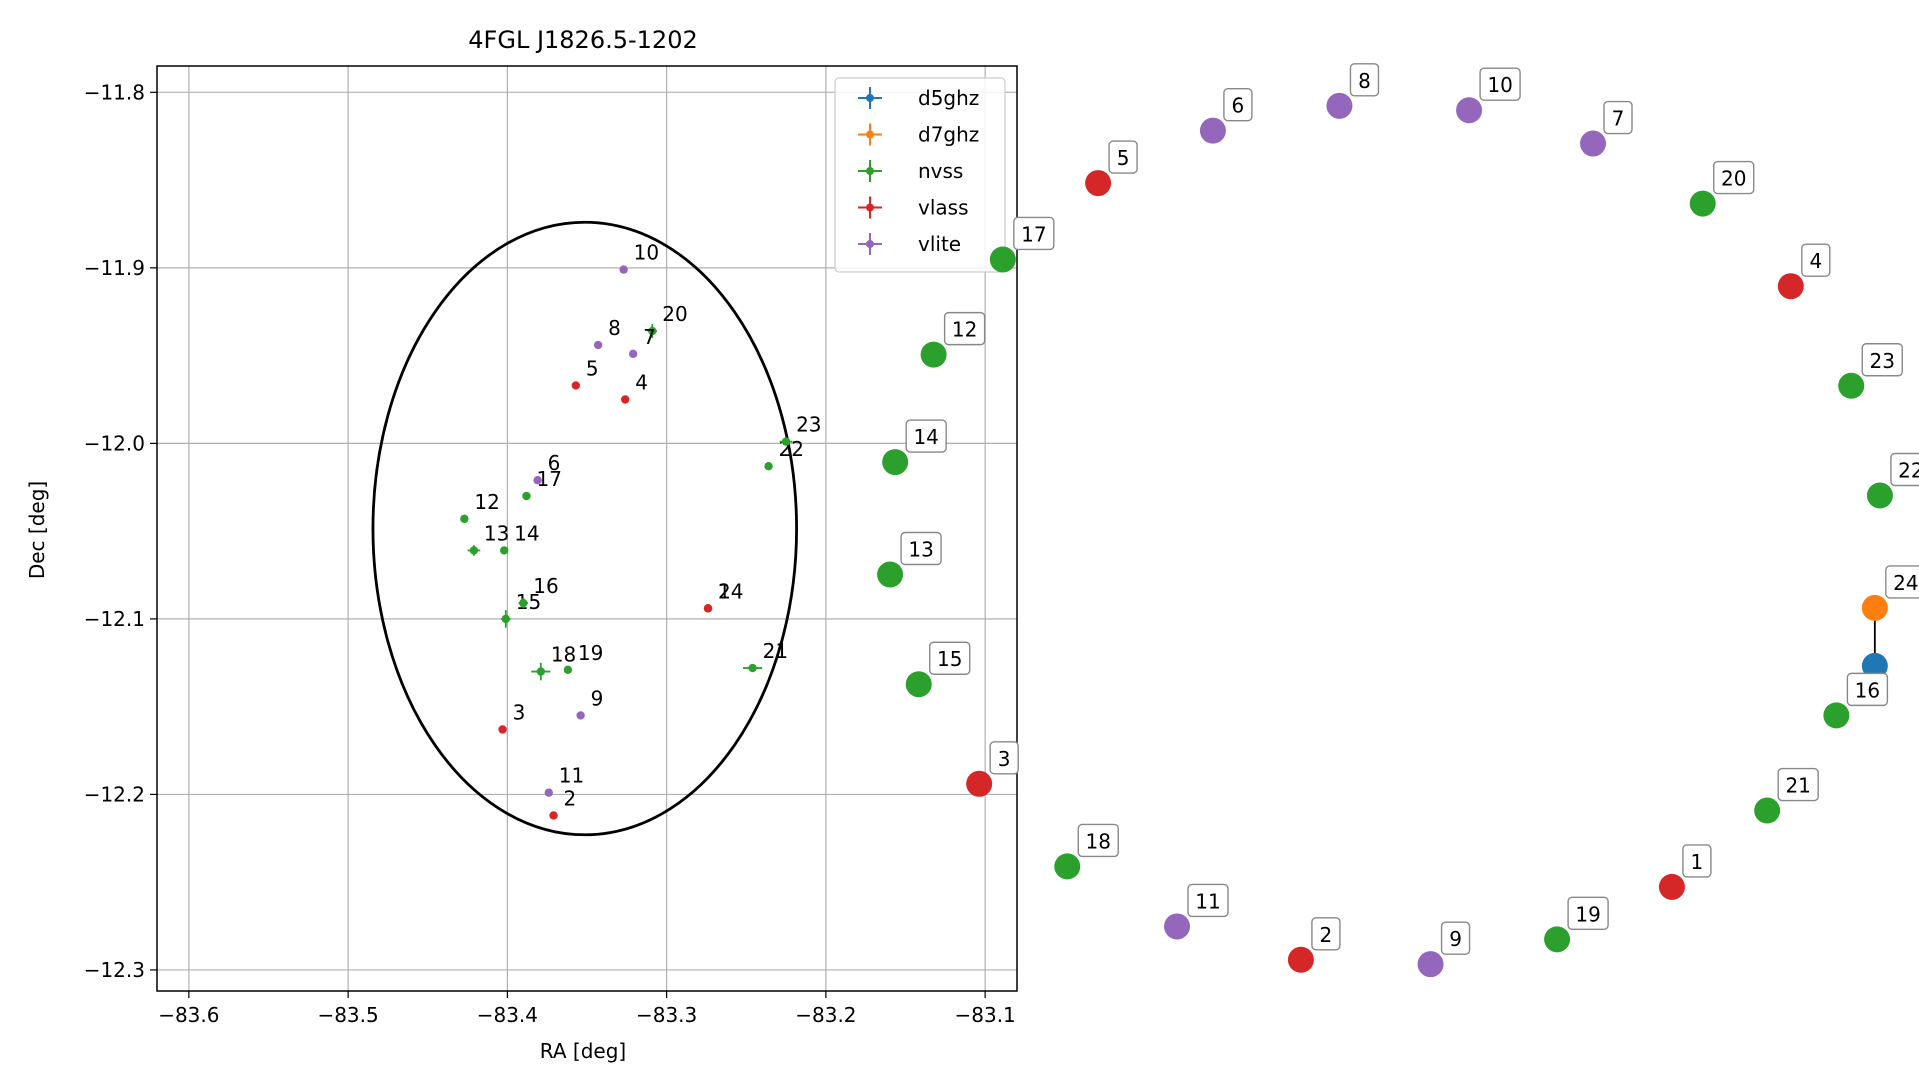 Image resolution: width=1919 pixels, height=1080 pixels. What do you see at coordinates (1004, 759) in the screenshot?
I see `node-label: 3` at bounding box center [1004, 759].